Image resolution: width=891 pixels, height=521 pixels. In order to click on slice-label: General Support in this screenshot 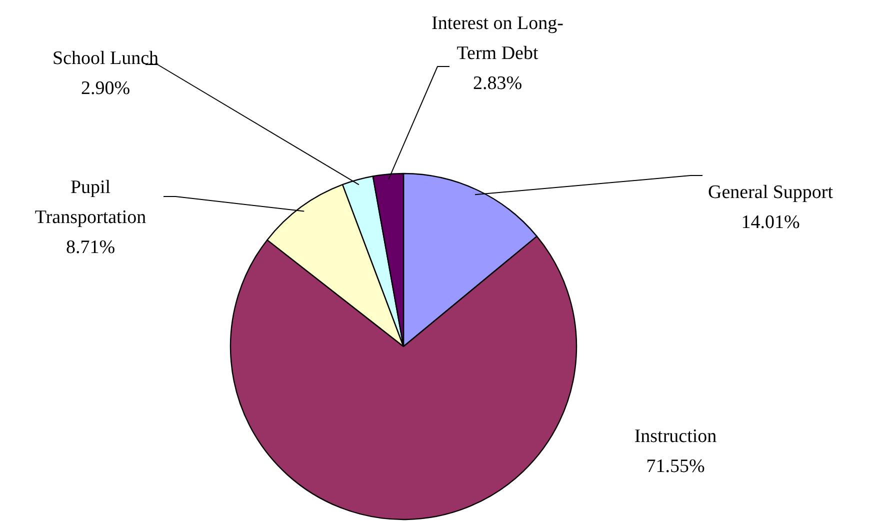, I will do `click(771, 192)`.